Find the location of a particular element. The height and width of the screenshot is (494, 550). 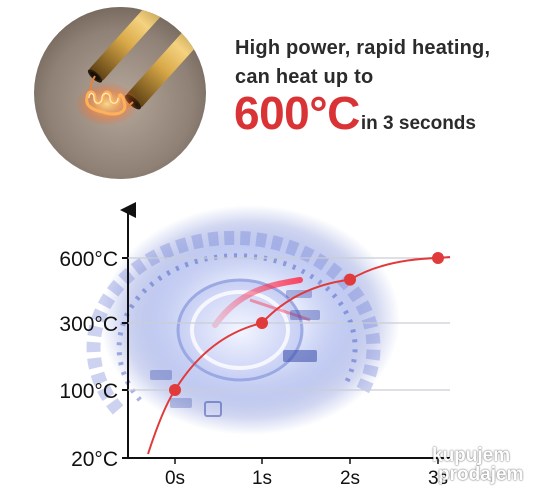

watermark-line-2: prodajem is located at coordinates (481, 474).